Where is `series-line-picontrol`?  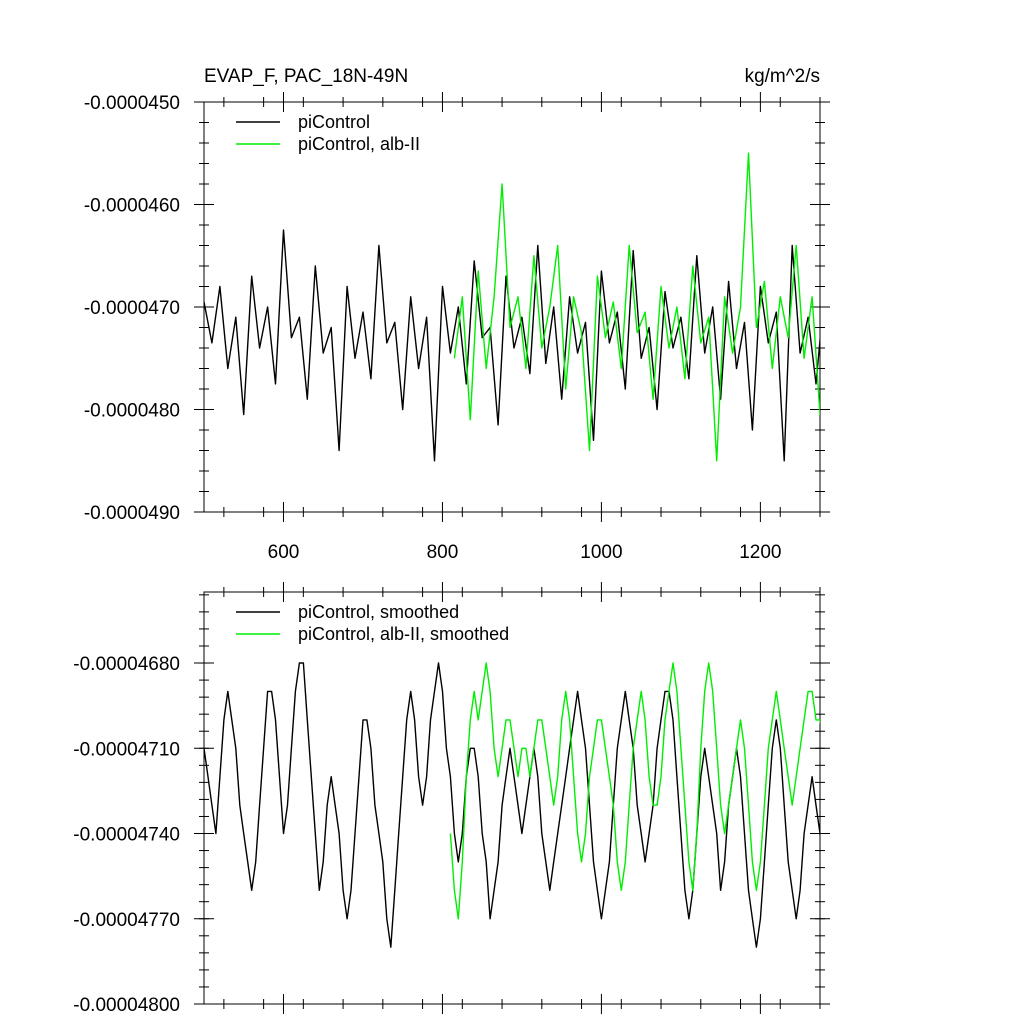
series-line-picontrol is located at coordinates (512, 345).